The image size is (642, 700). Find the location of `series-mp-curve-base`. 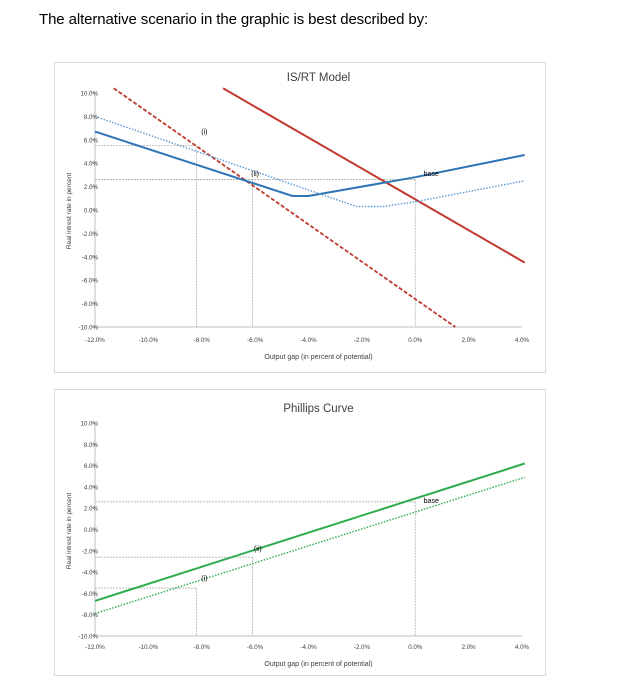

series-mp-curve-base is located at coordinates (309, 163).